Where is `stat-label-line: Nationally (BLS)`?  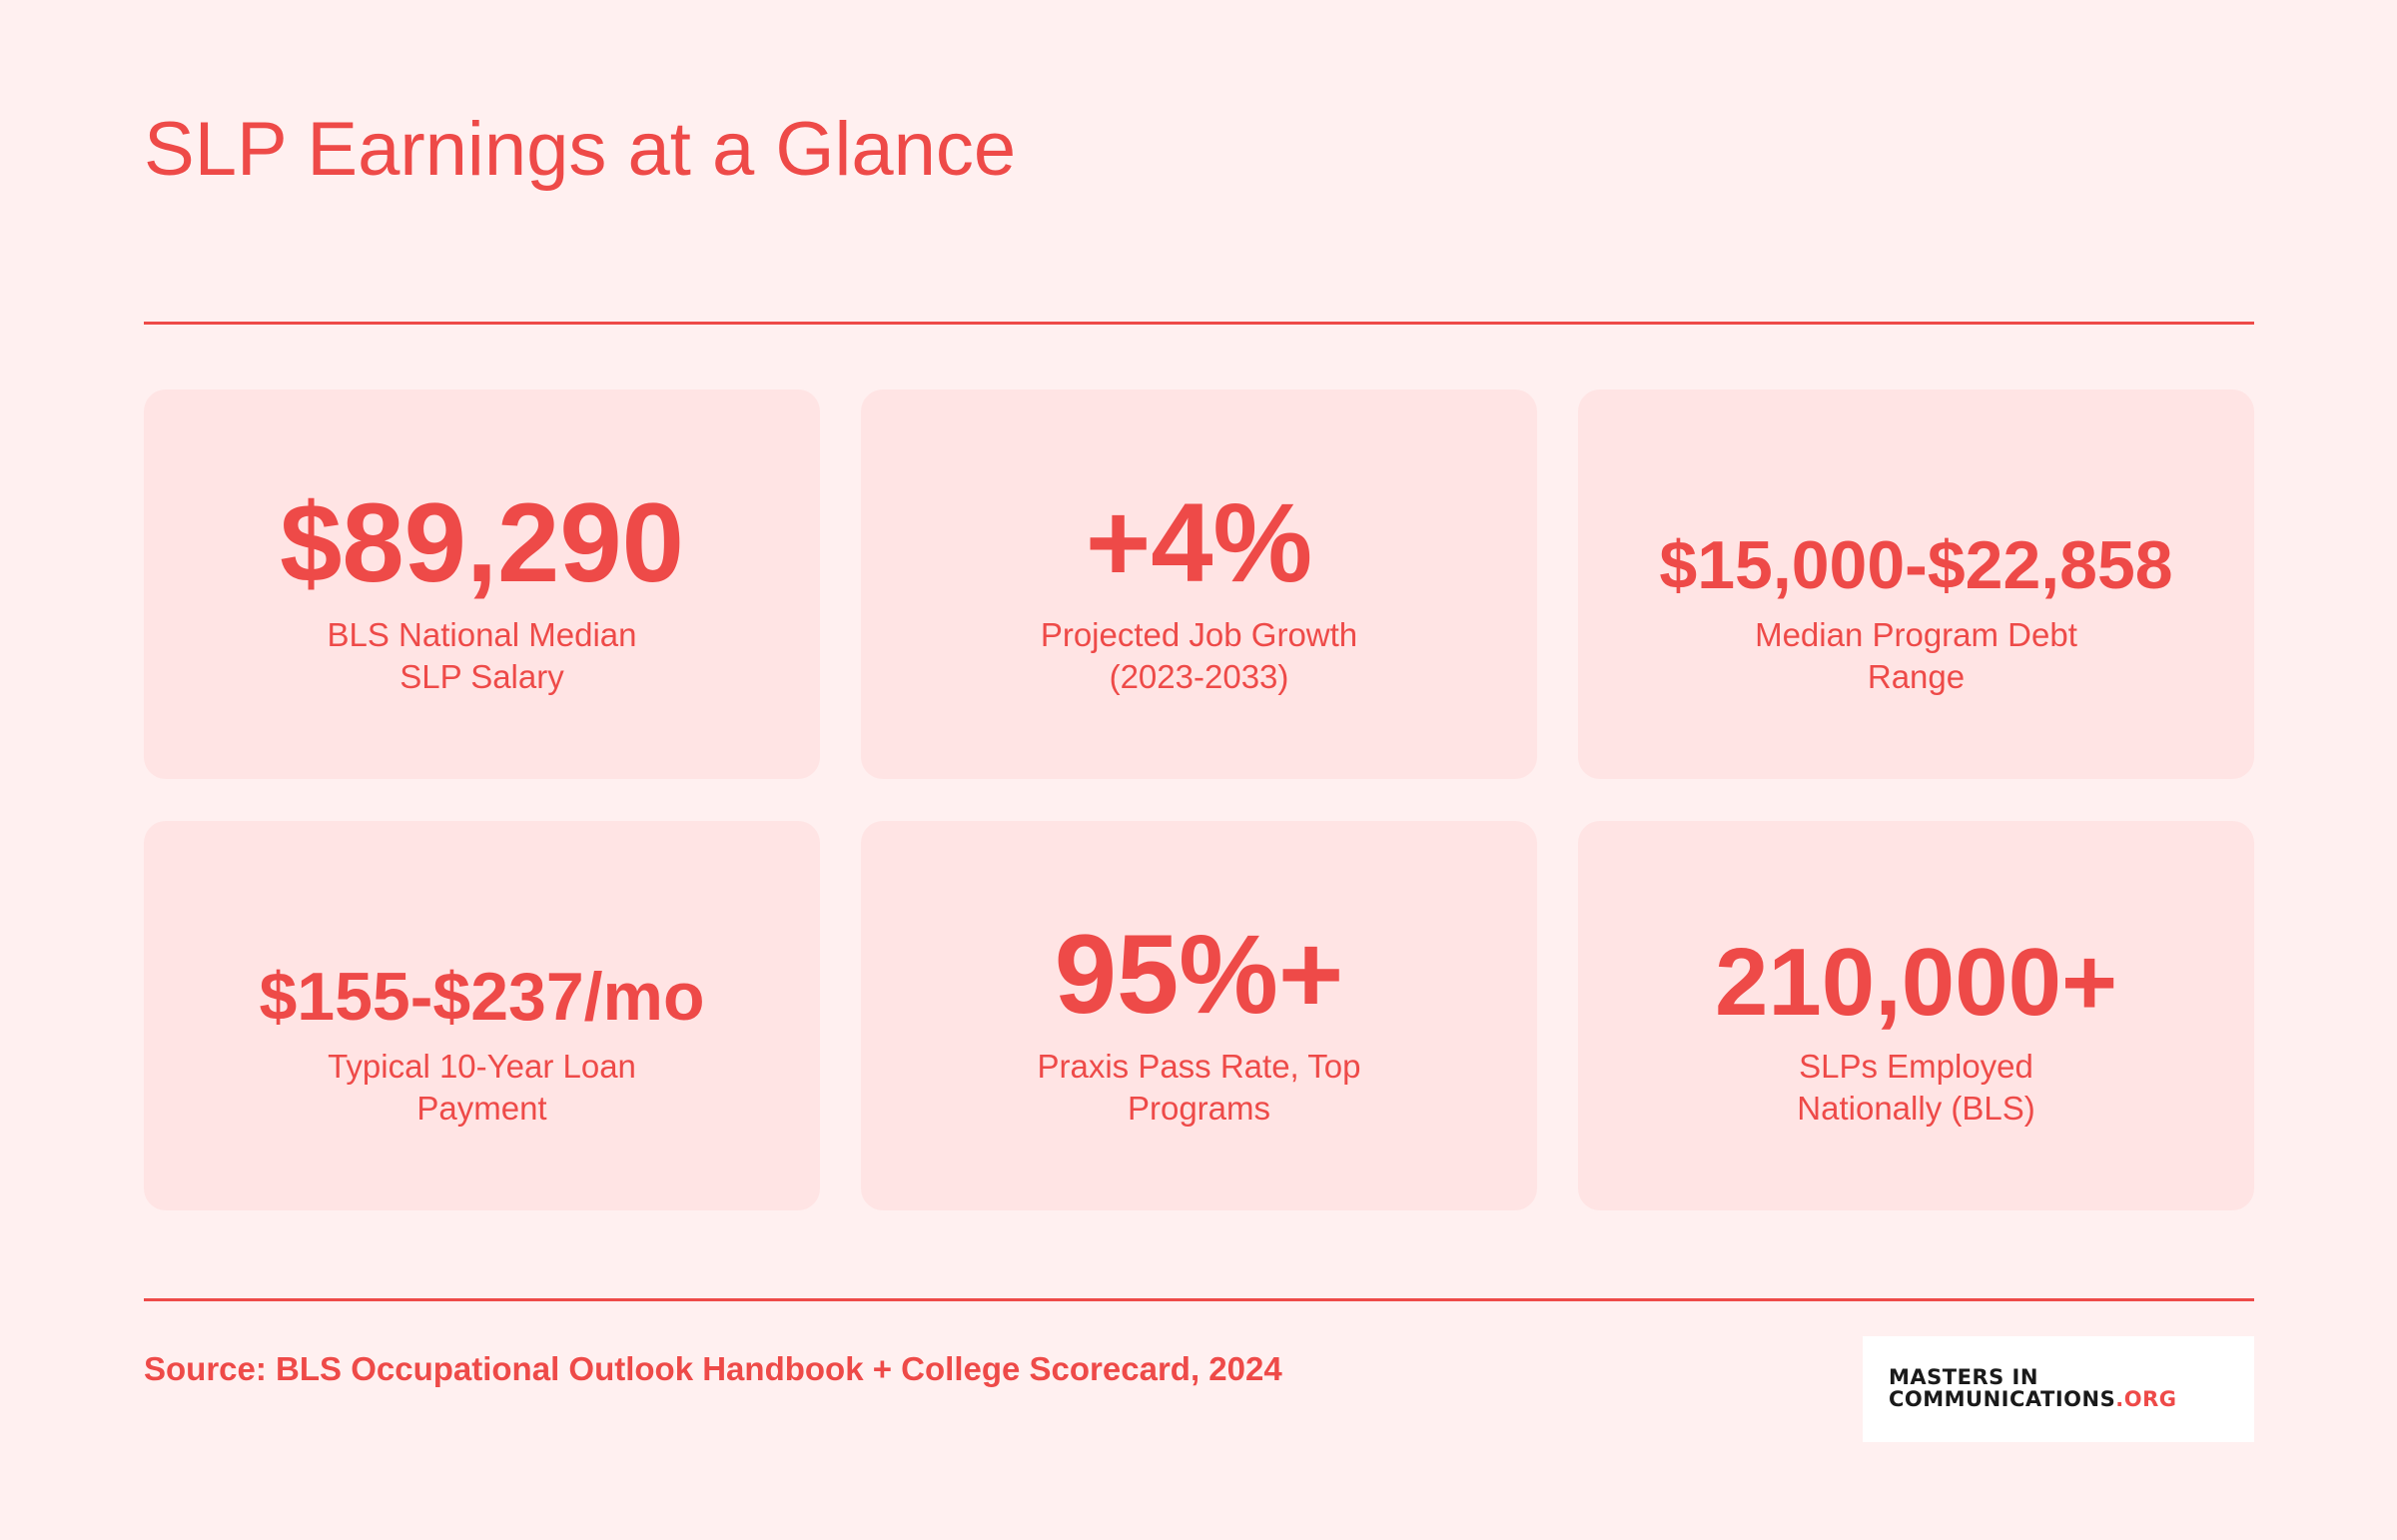
stat-label-line: Nationally (BLS) is located at coordinates (1916, 1108).